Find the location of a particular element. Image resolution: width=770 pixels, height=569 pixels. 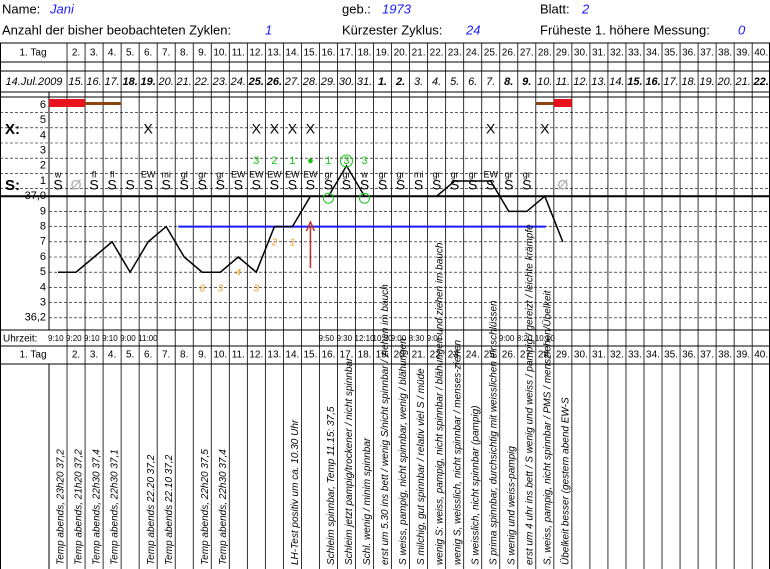

date: 17. is located at coordinates (670, 82).